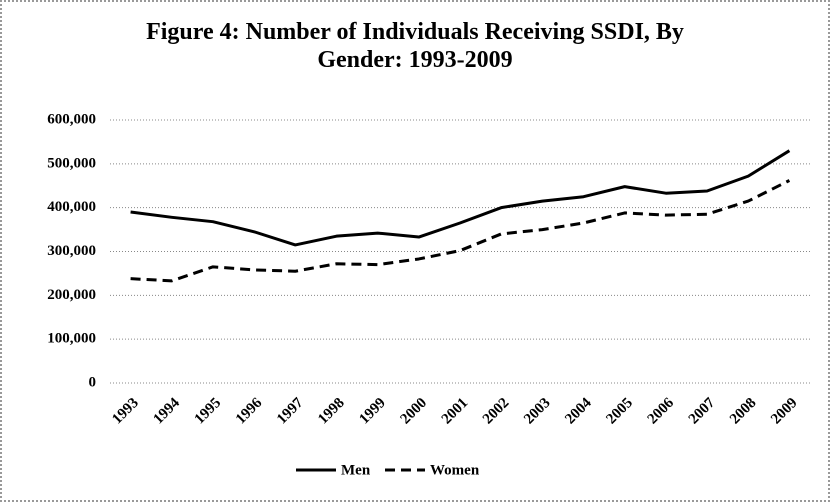 The image size is (830, 502). I want to click on x-tick-label: 2004, so click(578, 411).